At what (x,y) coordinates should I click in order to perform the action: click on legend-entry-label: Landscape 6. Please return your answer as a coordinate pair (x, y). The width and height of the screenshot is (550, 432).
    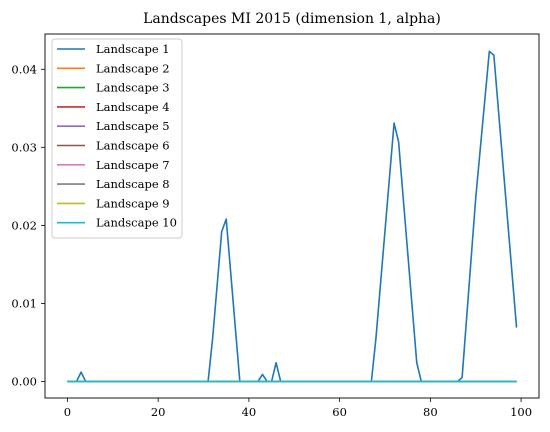
    Looking at the image, I should click on (133, 146).